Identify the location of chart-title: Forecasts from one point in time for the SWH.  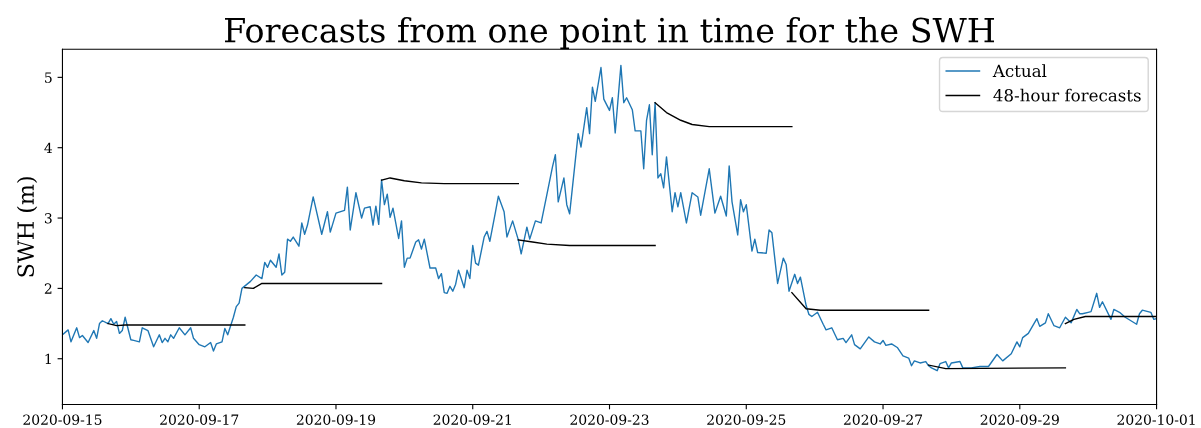
(610, 33).